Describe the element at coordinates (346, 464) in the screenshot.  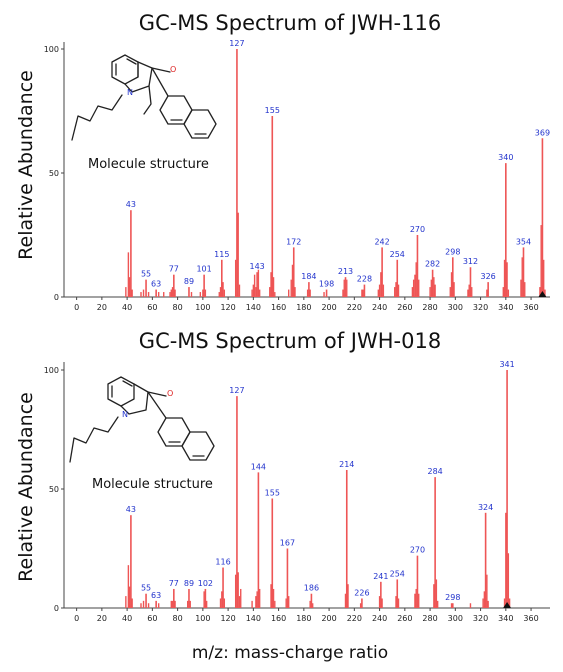
I see `peak-label-214: 214` at that location.